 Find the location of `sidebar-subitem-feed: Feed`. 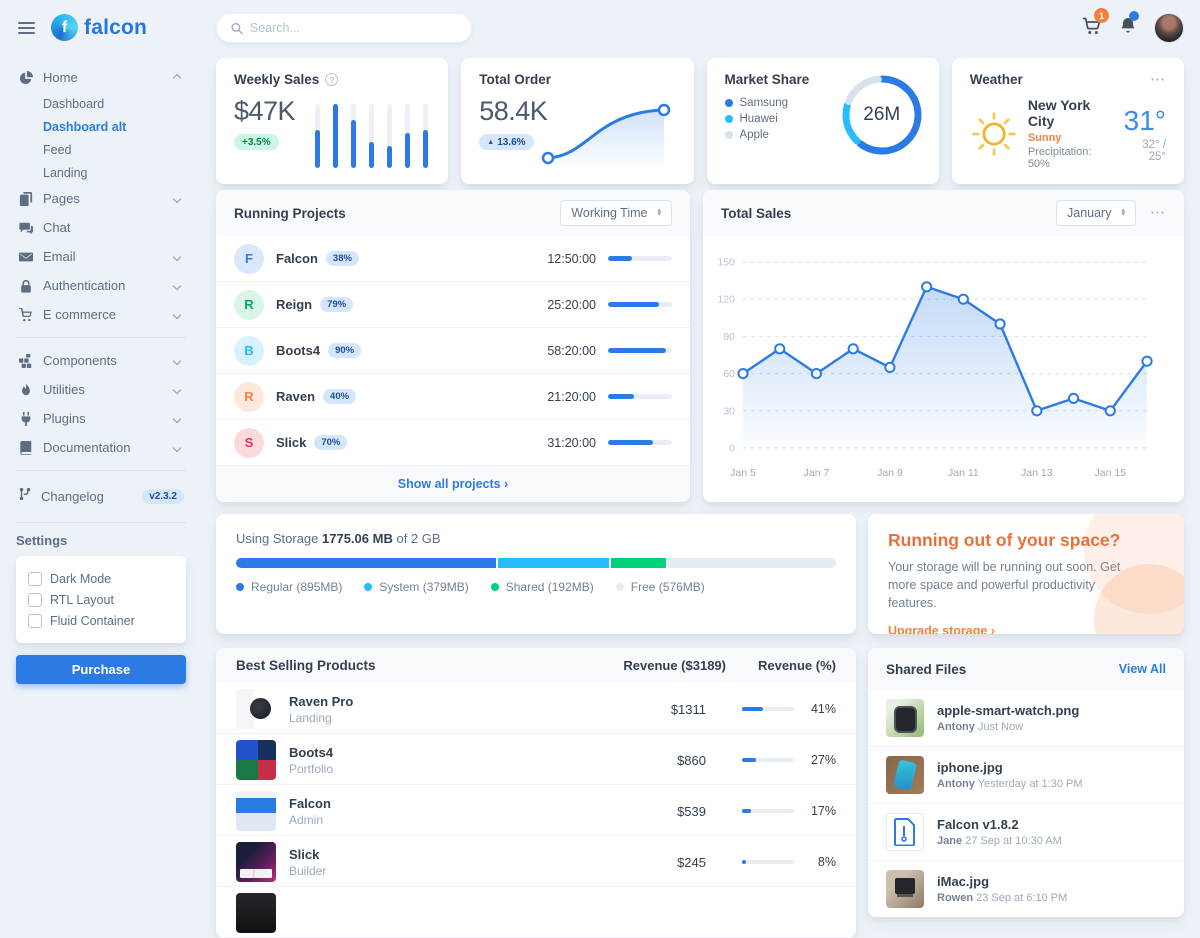

sidebar-subitem-feed: Feed is located at coordinates (57, 149).